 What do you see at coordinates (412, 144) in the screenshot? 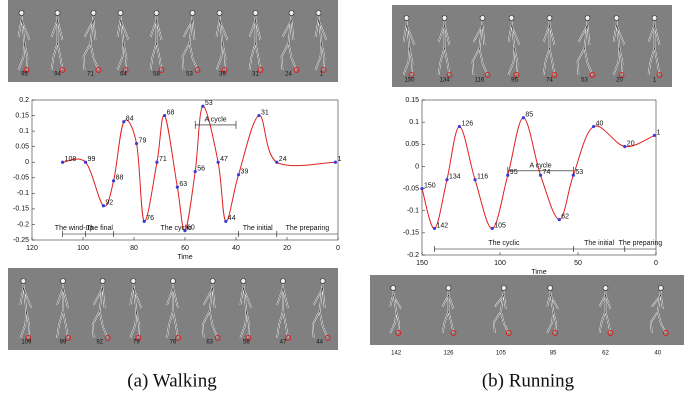
I see `y-tick-label: 0.05` at bounding box center [412, 144].